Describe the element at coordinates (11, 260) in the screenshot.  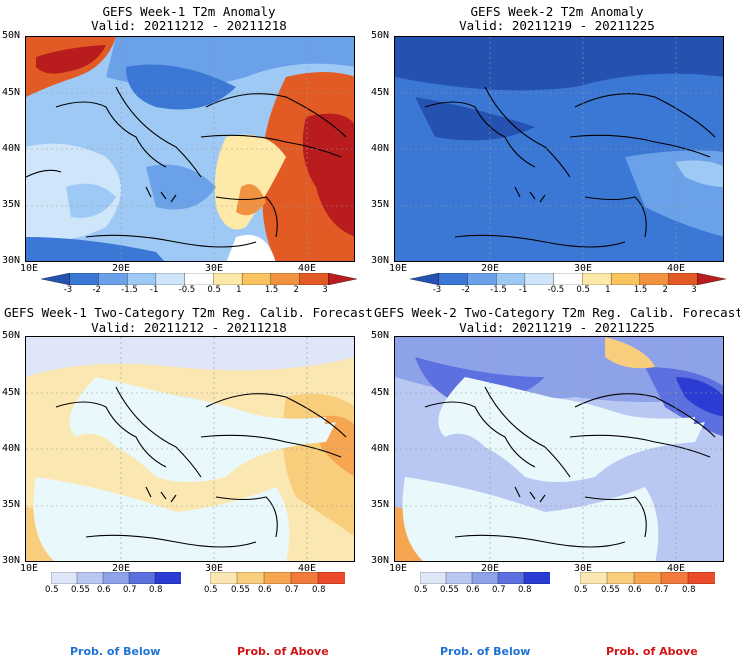
I see `panel1-lat-30: 30N` at that location.